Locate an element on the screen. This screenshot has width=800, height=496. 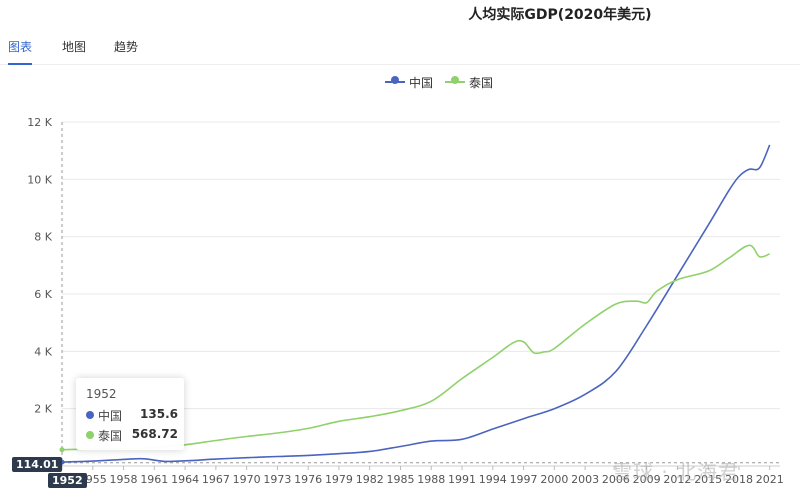
x-tick-label: 1982 is located at coordinates (370, 479).